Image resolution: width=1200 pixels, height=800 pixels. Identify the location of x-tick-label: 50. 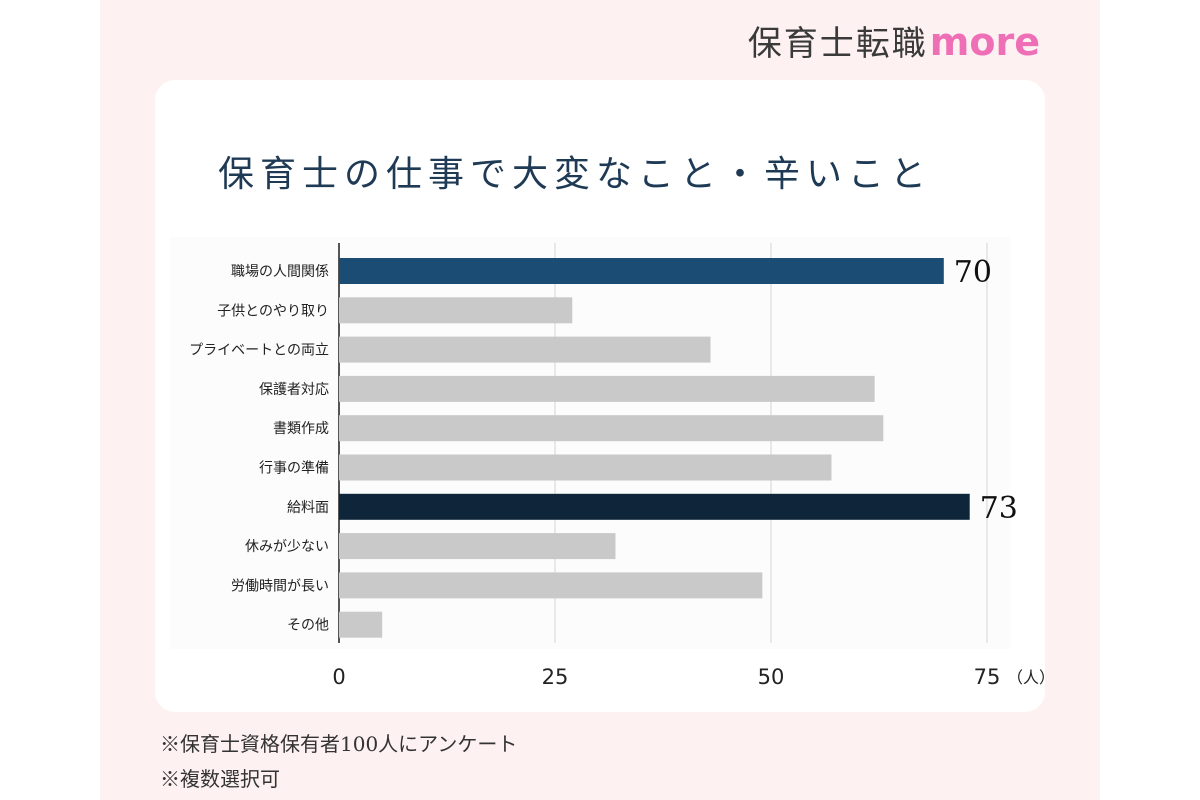
(771, 677).